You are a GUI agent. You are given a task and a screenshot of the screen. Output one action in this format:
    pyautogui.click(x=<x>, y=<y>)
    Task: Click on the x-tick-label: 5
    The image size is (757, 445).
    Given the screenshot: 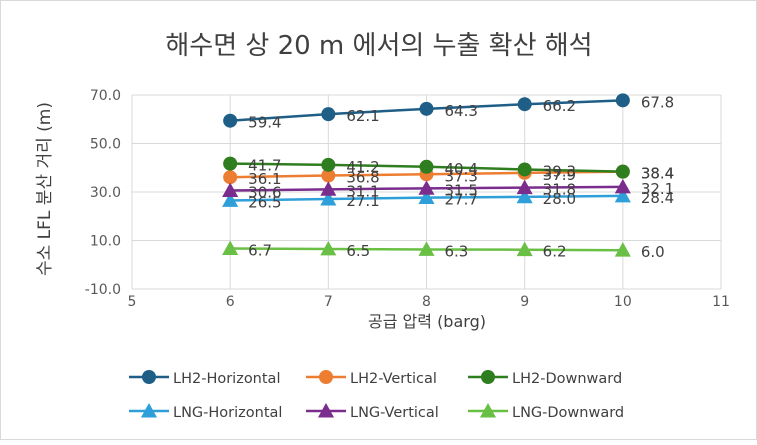 What is the action you would take?
    pyautogui.click(x=132, y=302)
    